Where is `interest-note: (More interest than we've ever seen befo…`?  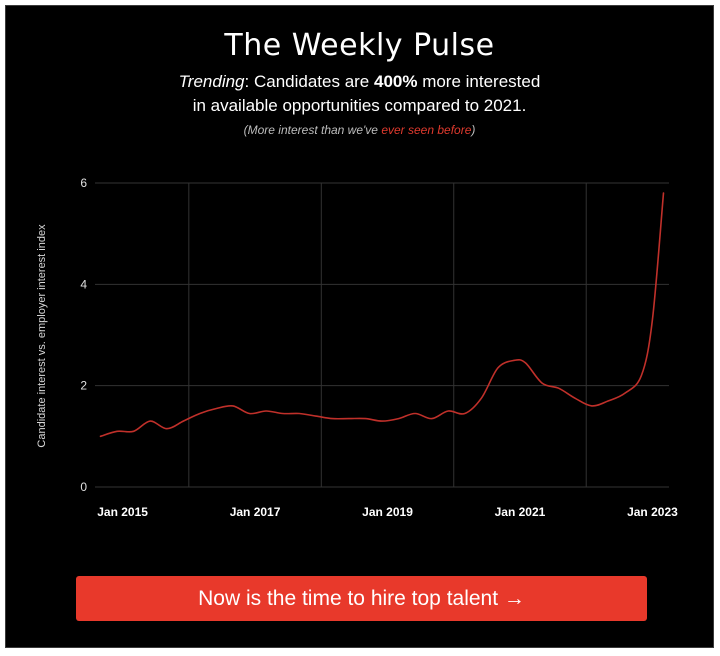
interest-note: (More interest than we've ever seen befo… is located at coordinates (359, 130).